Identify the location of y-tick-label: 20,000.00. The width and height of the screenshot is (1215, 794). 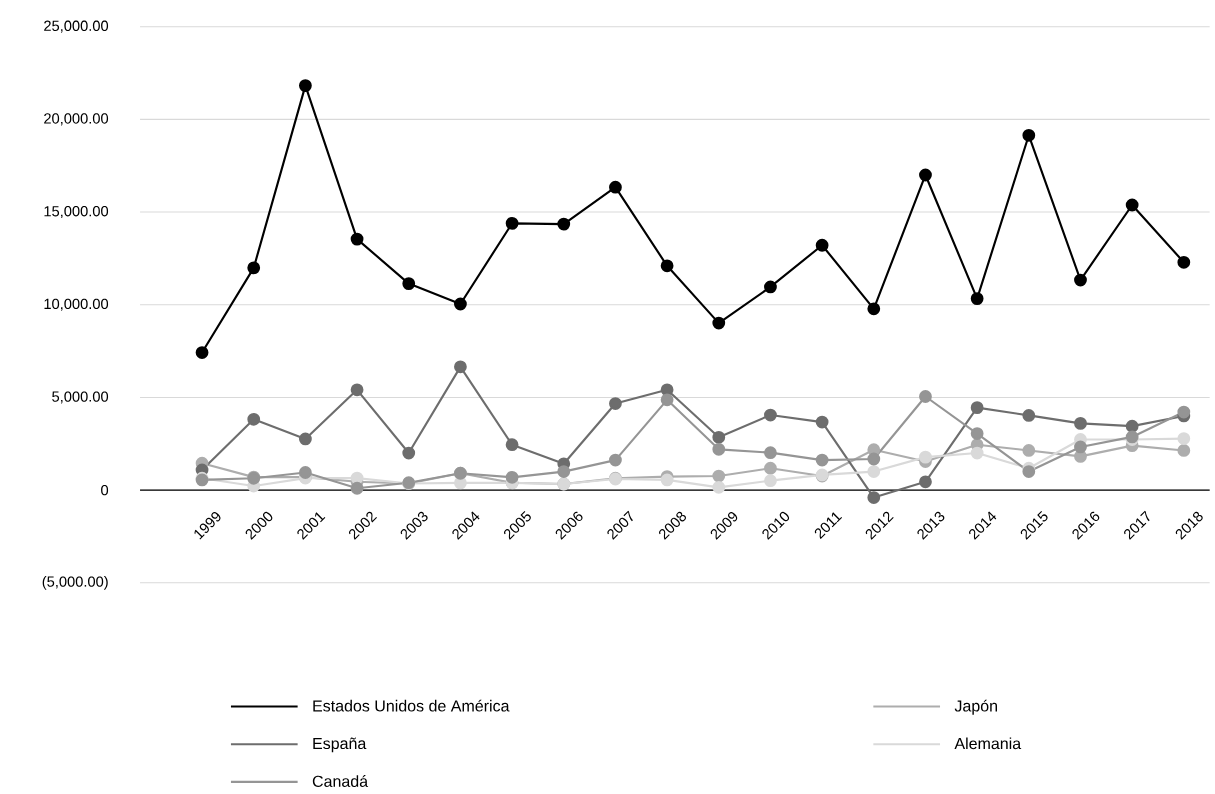
(76, 119).